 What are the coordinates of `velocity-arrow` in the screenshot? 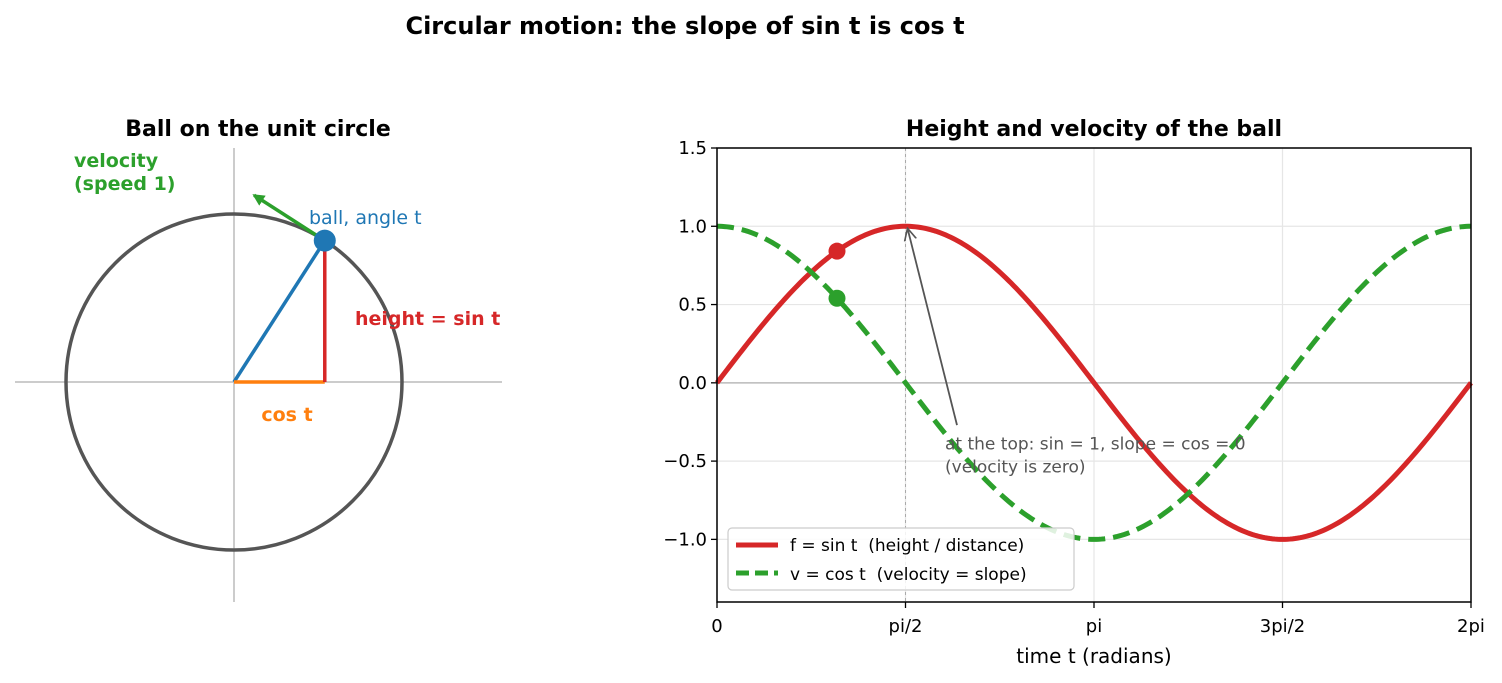 It's located at (289, 218).